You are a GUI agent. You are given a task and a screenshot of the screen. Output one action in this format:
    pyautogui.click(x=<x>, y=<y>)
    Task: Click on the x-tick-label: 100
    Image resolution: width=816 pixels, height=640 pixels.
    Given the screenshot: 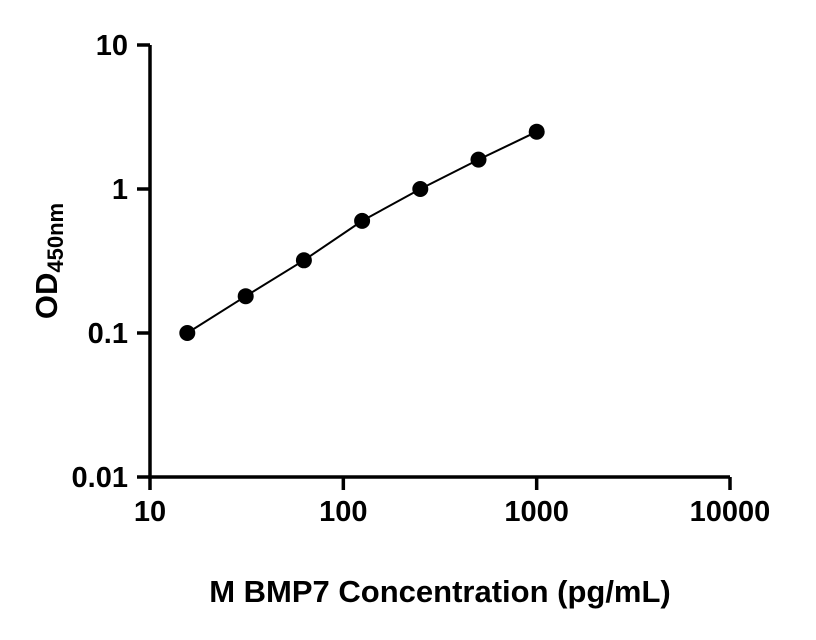 What is the action you would take?
    pyautogui.click(x=343, y=512)
    